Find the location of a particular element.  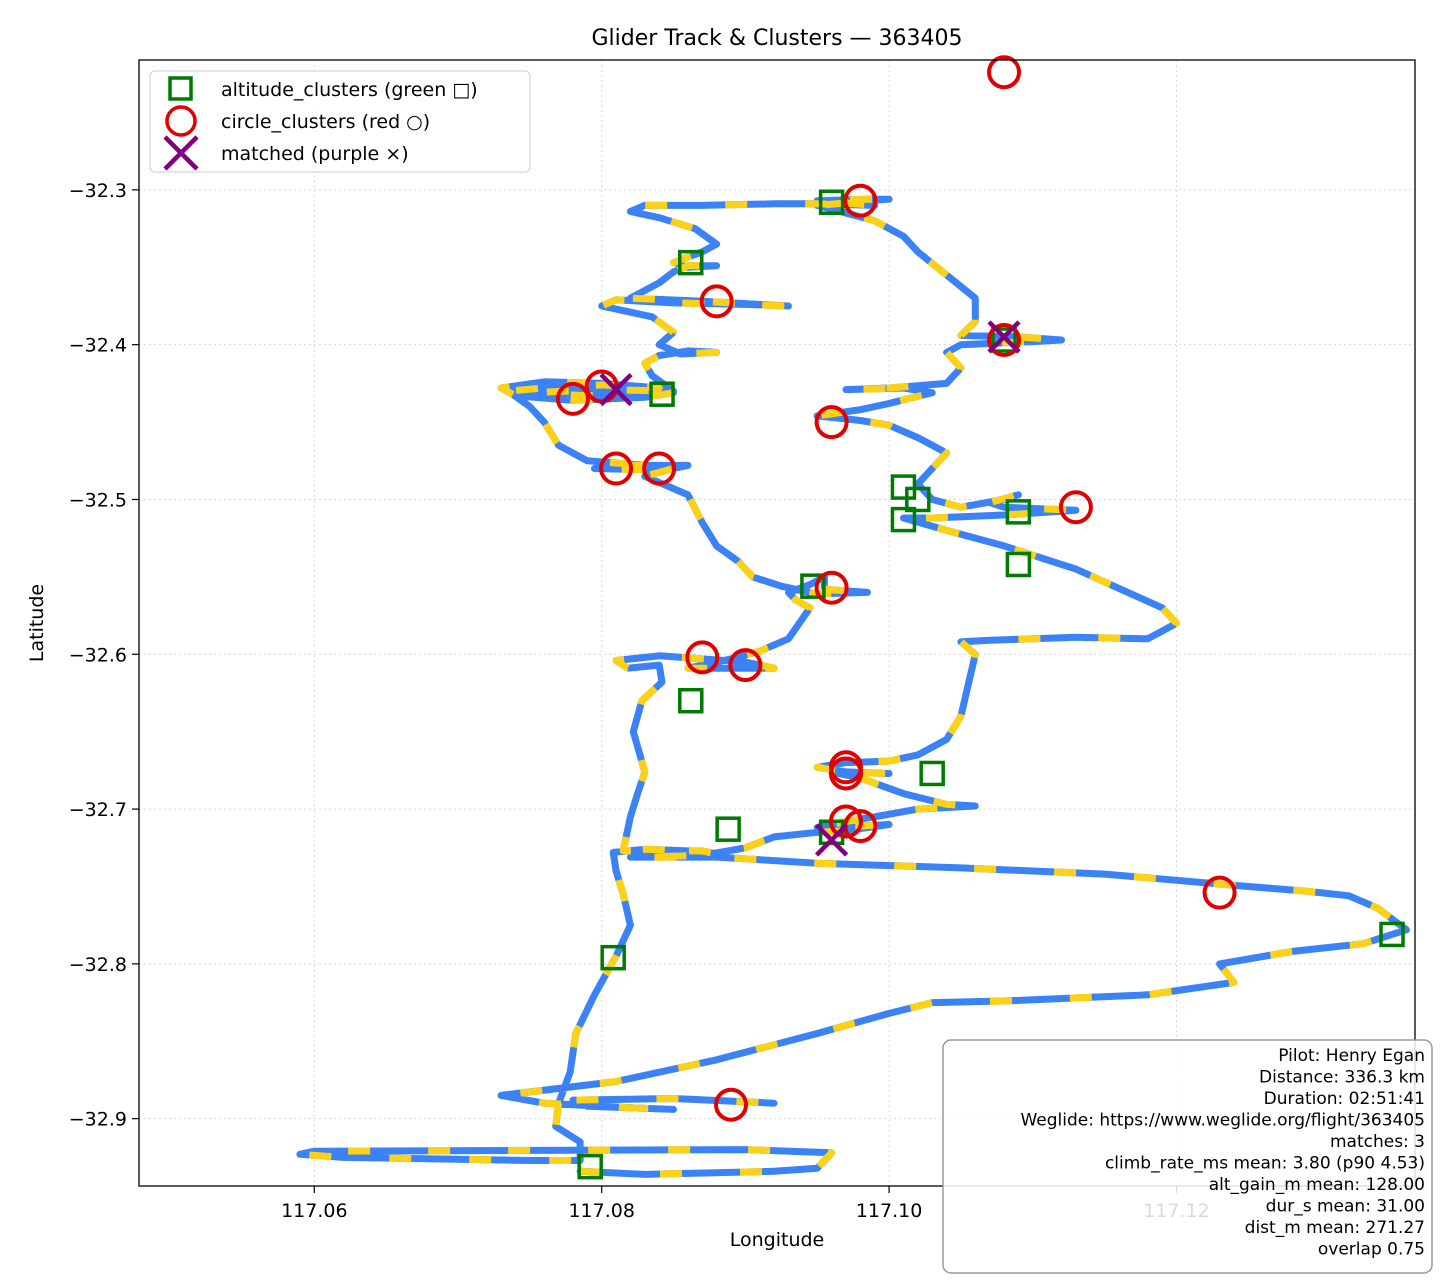

info-line: overlap 0.75 is located at coordinates (1371, 1250).